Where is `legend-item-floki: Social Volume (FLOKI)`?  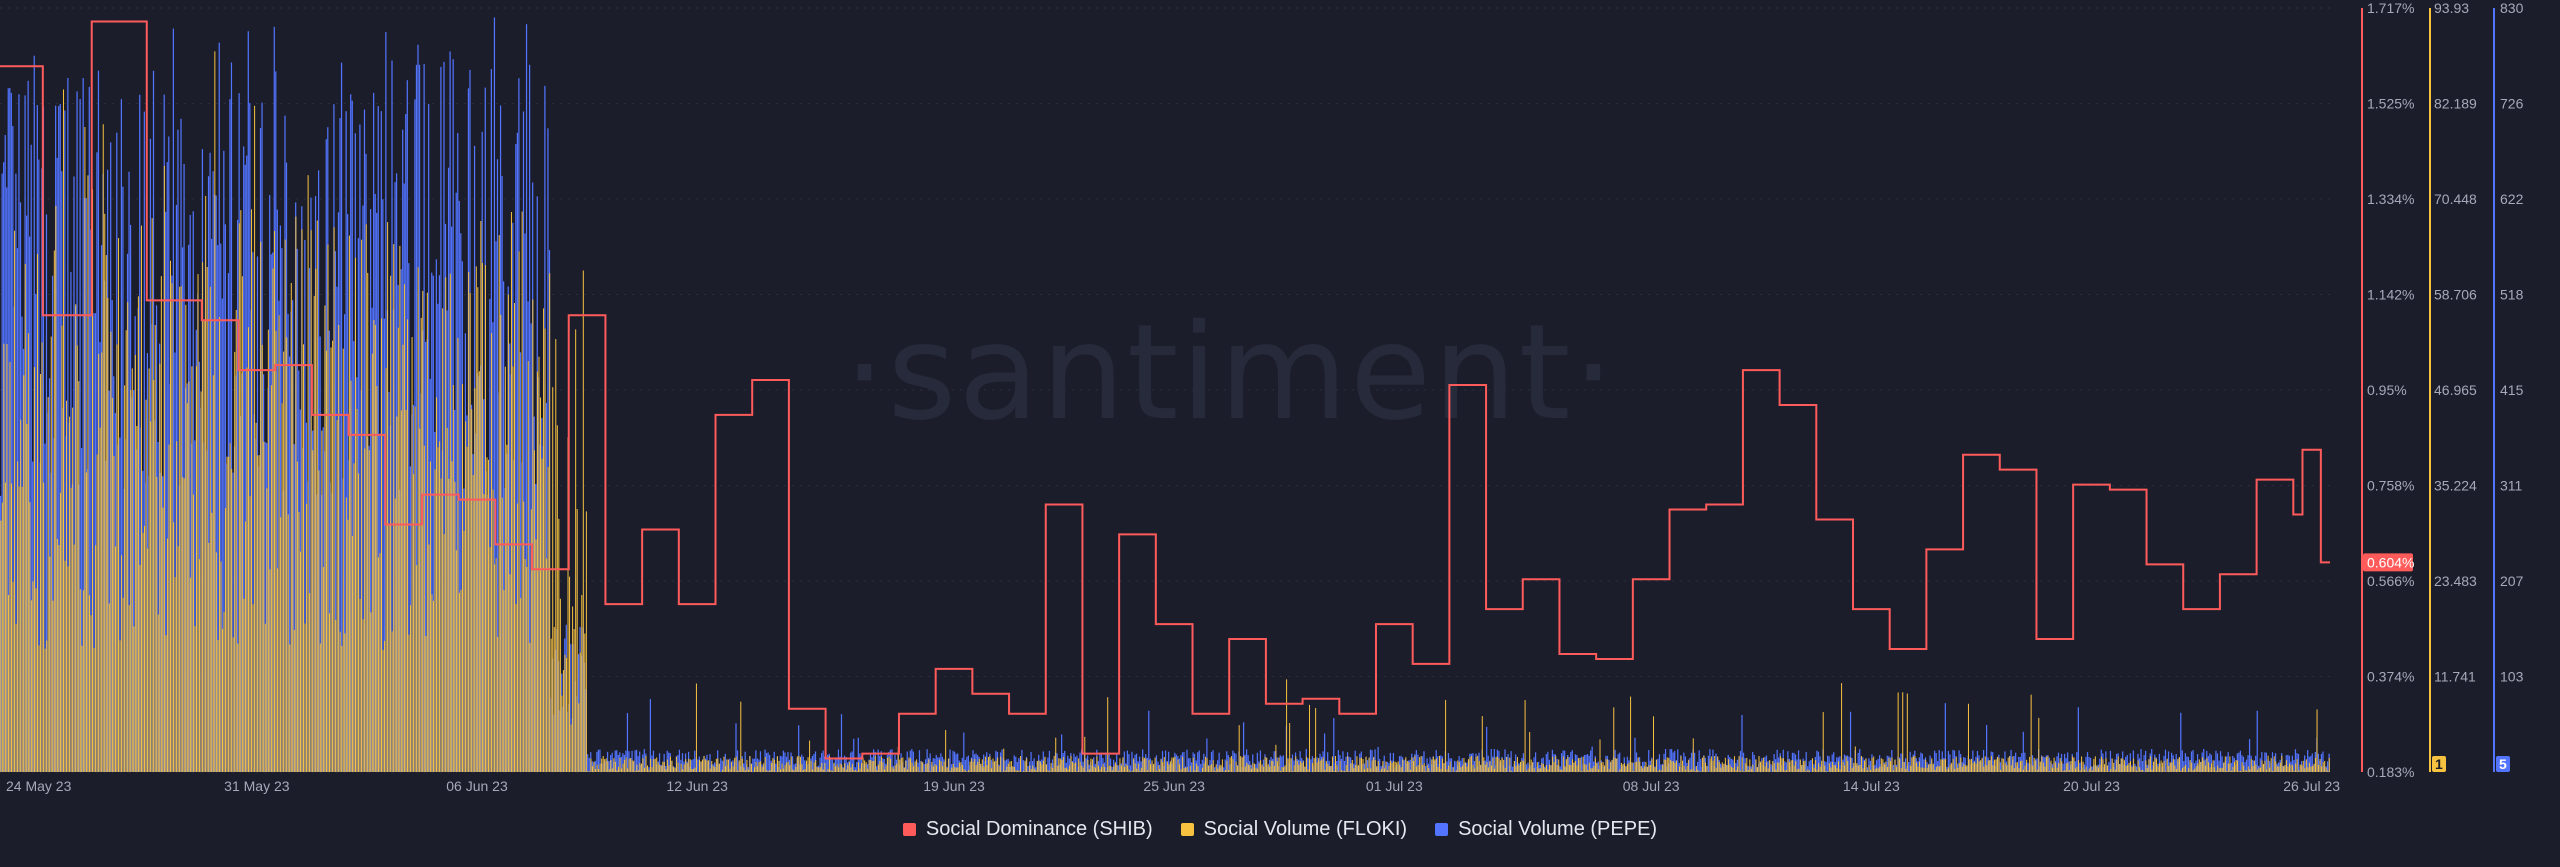
legend-item-floki: Social Volume (FLOKI) is located at coordinates (1293, 829).